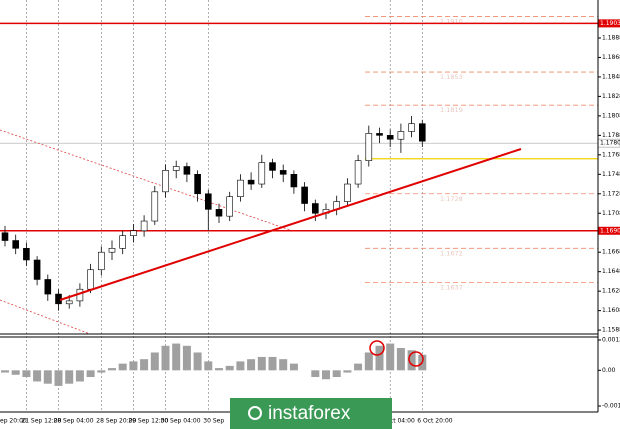  I want to click on fib-label: 1.1637, so click(451, 287).